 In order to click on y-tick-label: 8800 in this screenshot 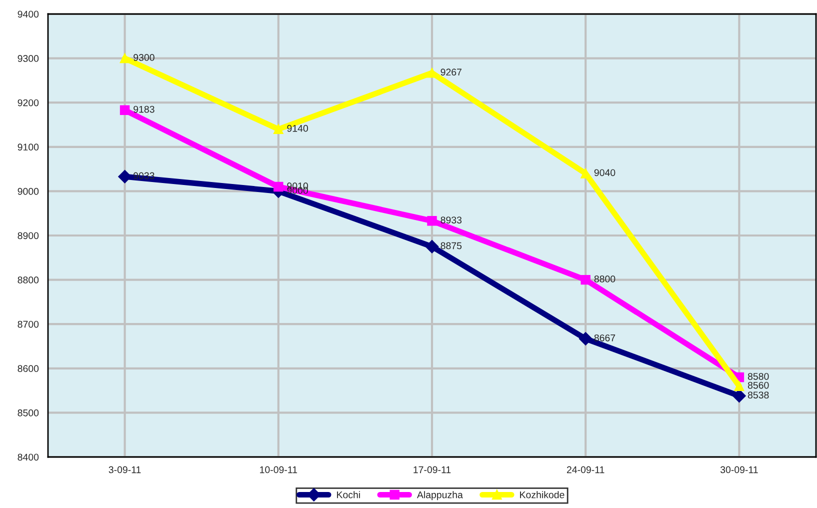, I will do `click(28, 280)`.